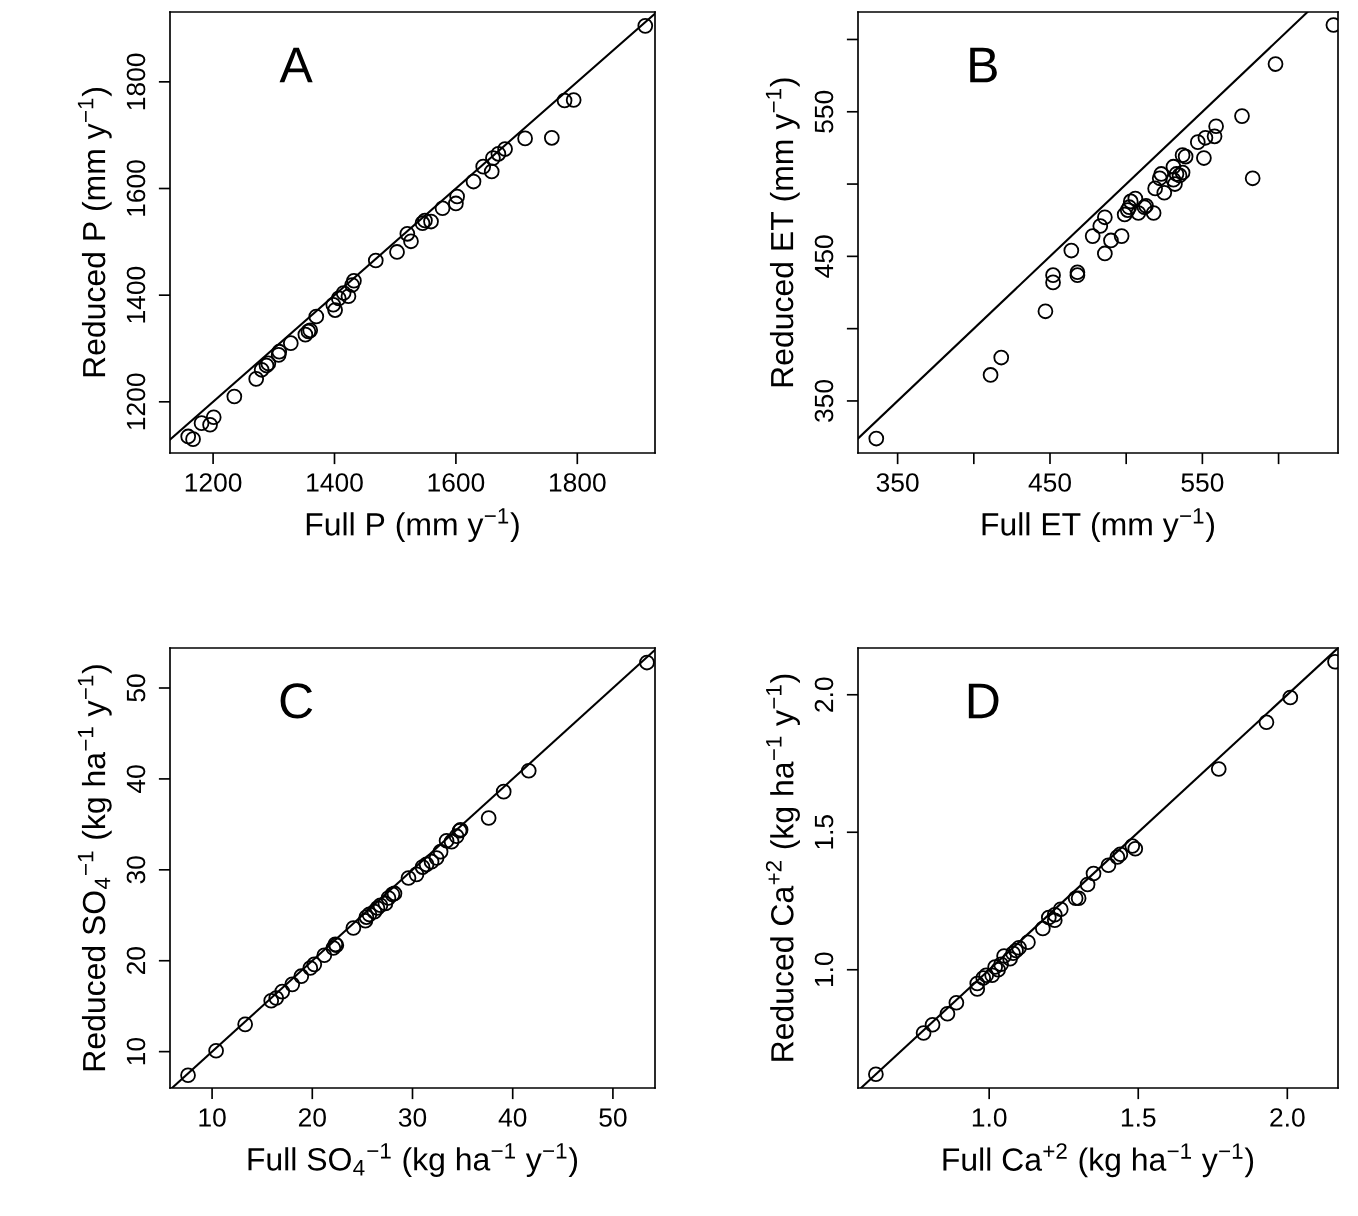 This screenshot has width=1358, height=1216. Describe the element at coordinates (136, 870) in the screenshot. I see `y-tick-label: 30` at that location.